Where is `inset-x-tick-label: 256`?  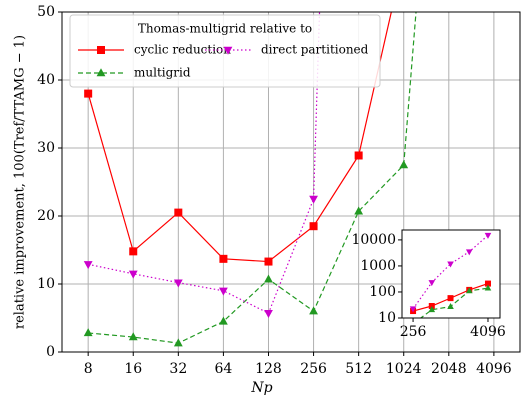
inset-x-tick-label: 256 is located at coordinates (413, 332).